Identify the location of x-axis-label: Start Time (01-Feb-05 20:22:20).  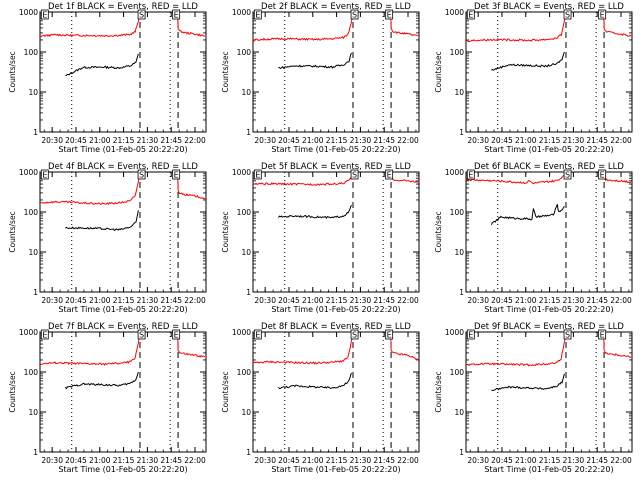
(122, 149).